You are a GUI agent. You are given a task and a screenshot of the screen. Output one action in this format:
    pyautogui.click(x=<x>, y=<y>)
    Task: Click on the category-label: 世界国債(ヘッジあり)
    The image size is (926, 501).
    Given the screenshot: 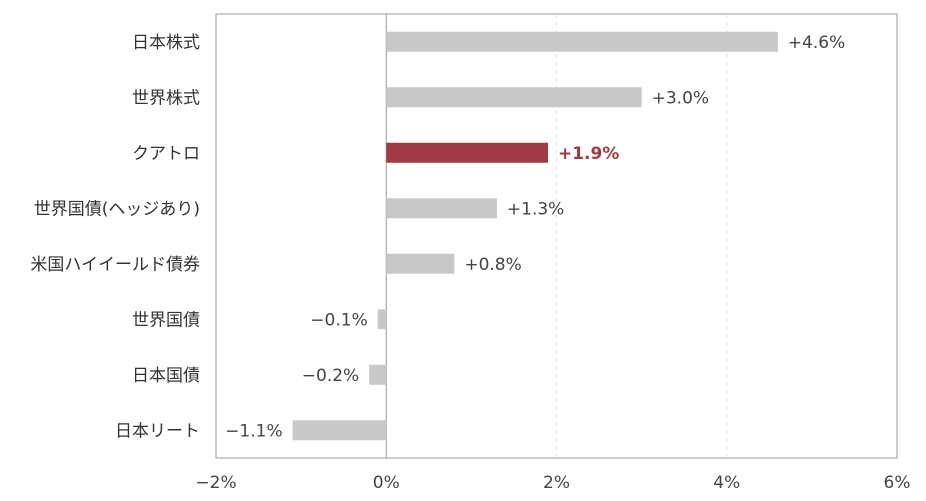 What is the action you would take?
    pyautogui.click(x=117, y=209)
    